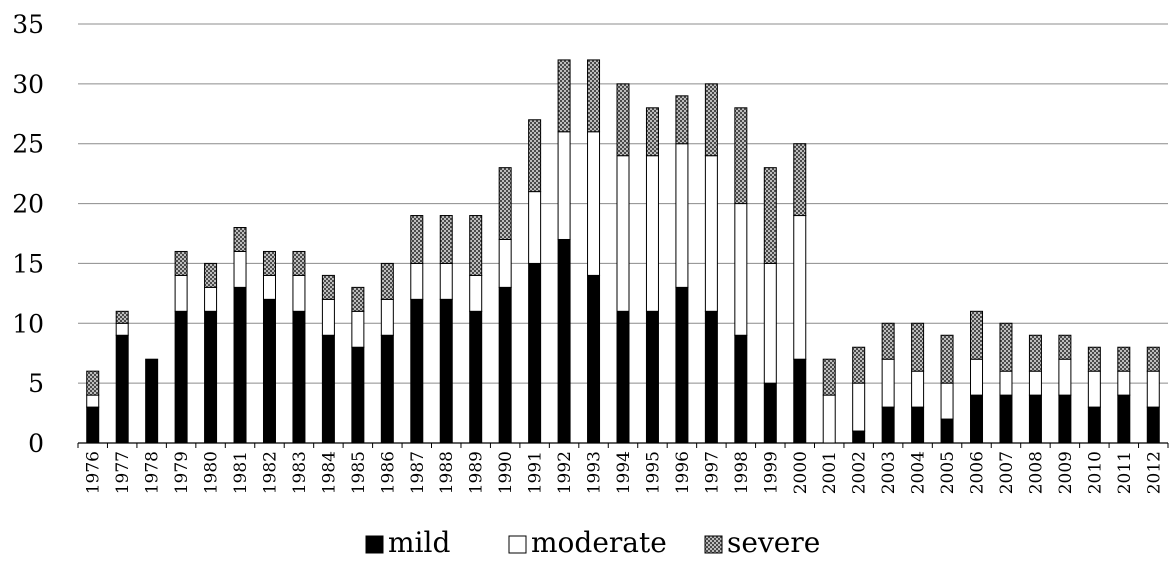 The height and width of the screenshot is (574, 1172). Describe the element at coordinates (830, 472) in the screenshot. I see `x-tick-label: 2001` at that location.